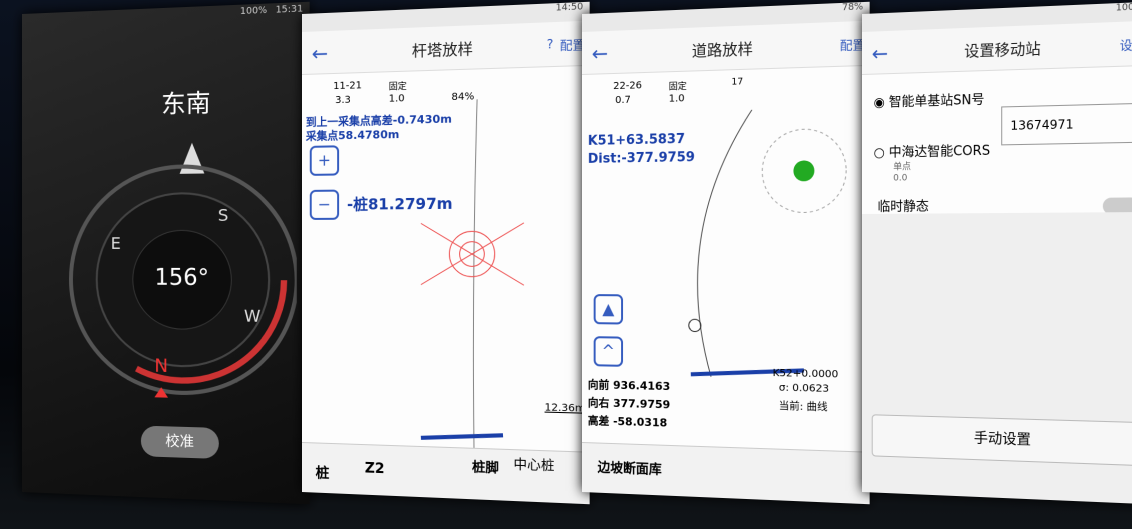 The image size is (1132, 529). I want to click on height: 高差 -58.0318, so click(627, 422).